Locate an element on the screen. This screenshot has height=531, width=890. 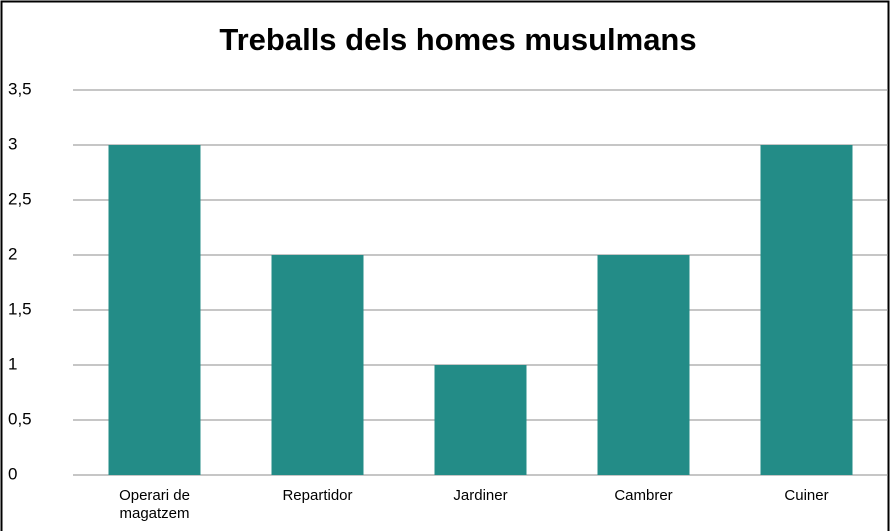
x-tick-label: Jardiner is located at coordinates (480, 495).